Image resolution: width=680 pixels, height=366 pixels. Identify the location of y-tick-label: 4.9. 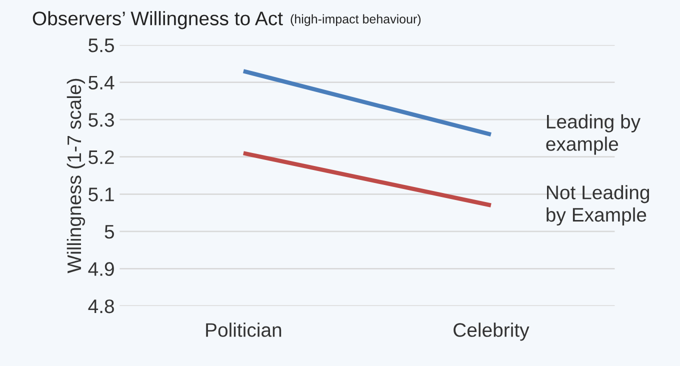
(101, 269).